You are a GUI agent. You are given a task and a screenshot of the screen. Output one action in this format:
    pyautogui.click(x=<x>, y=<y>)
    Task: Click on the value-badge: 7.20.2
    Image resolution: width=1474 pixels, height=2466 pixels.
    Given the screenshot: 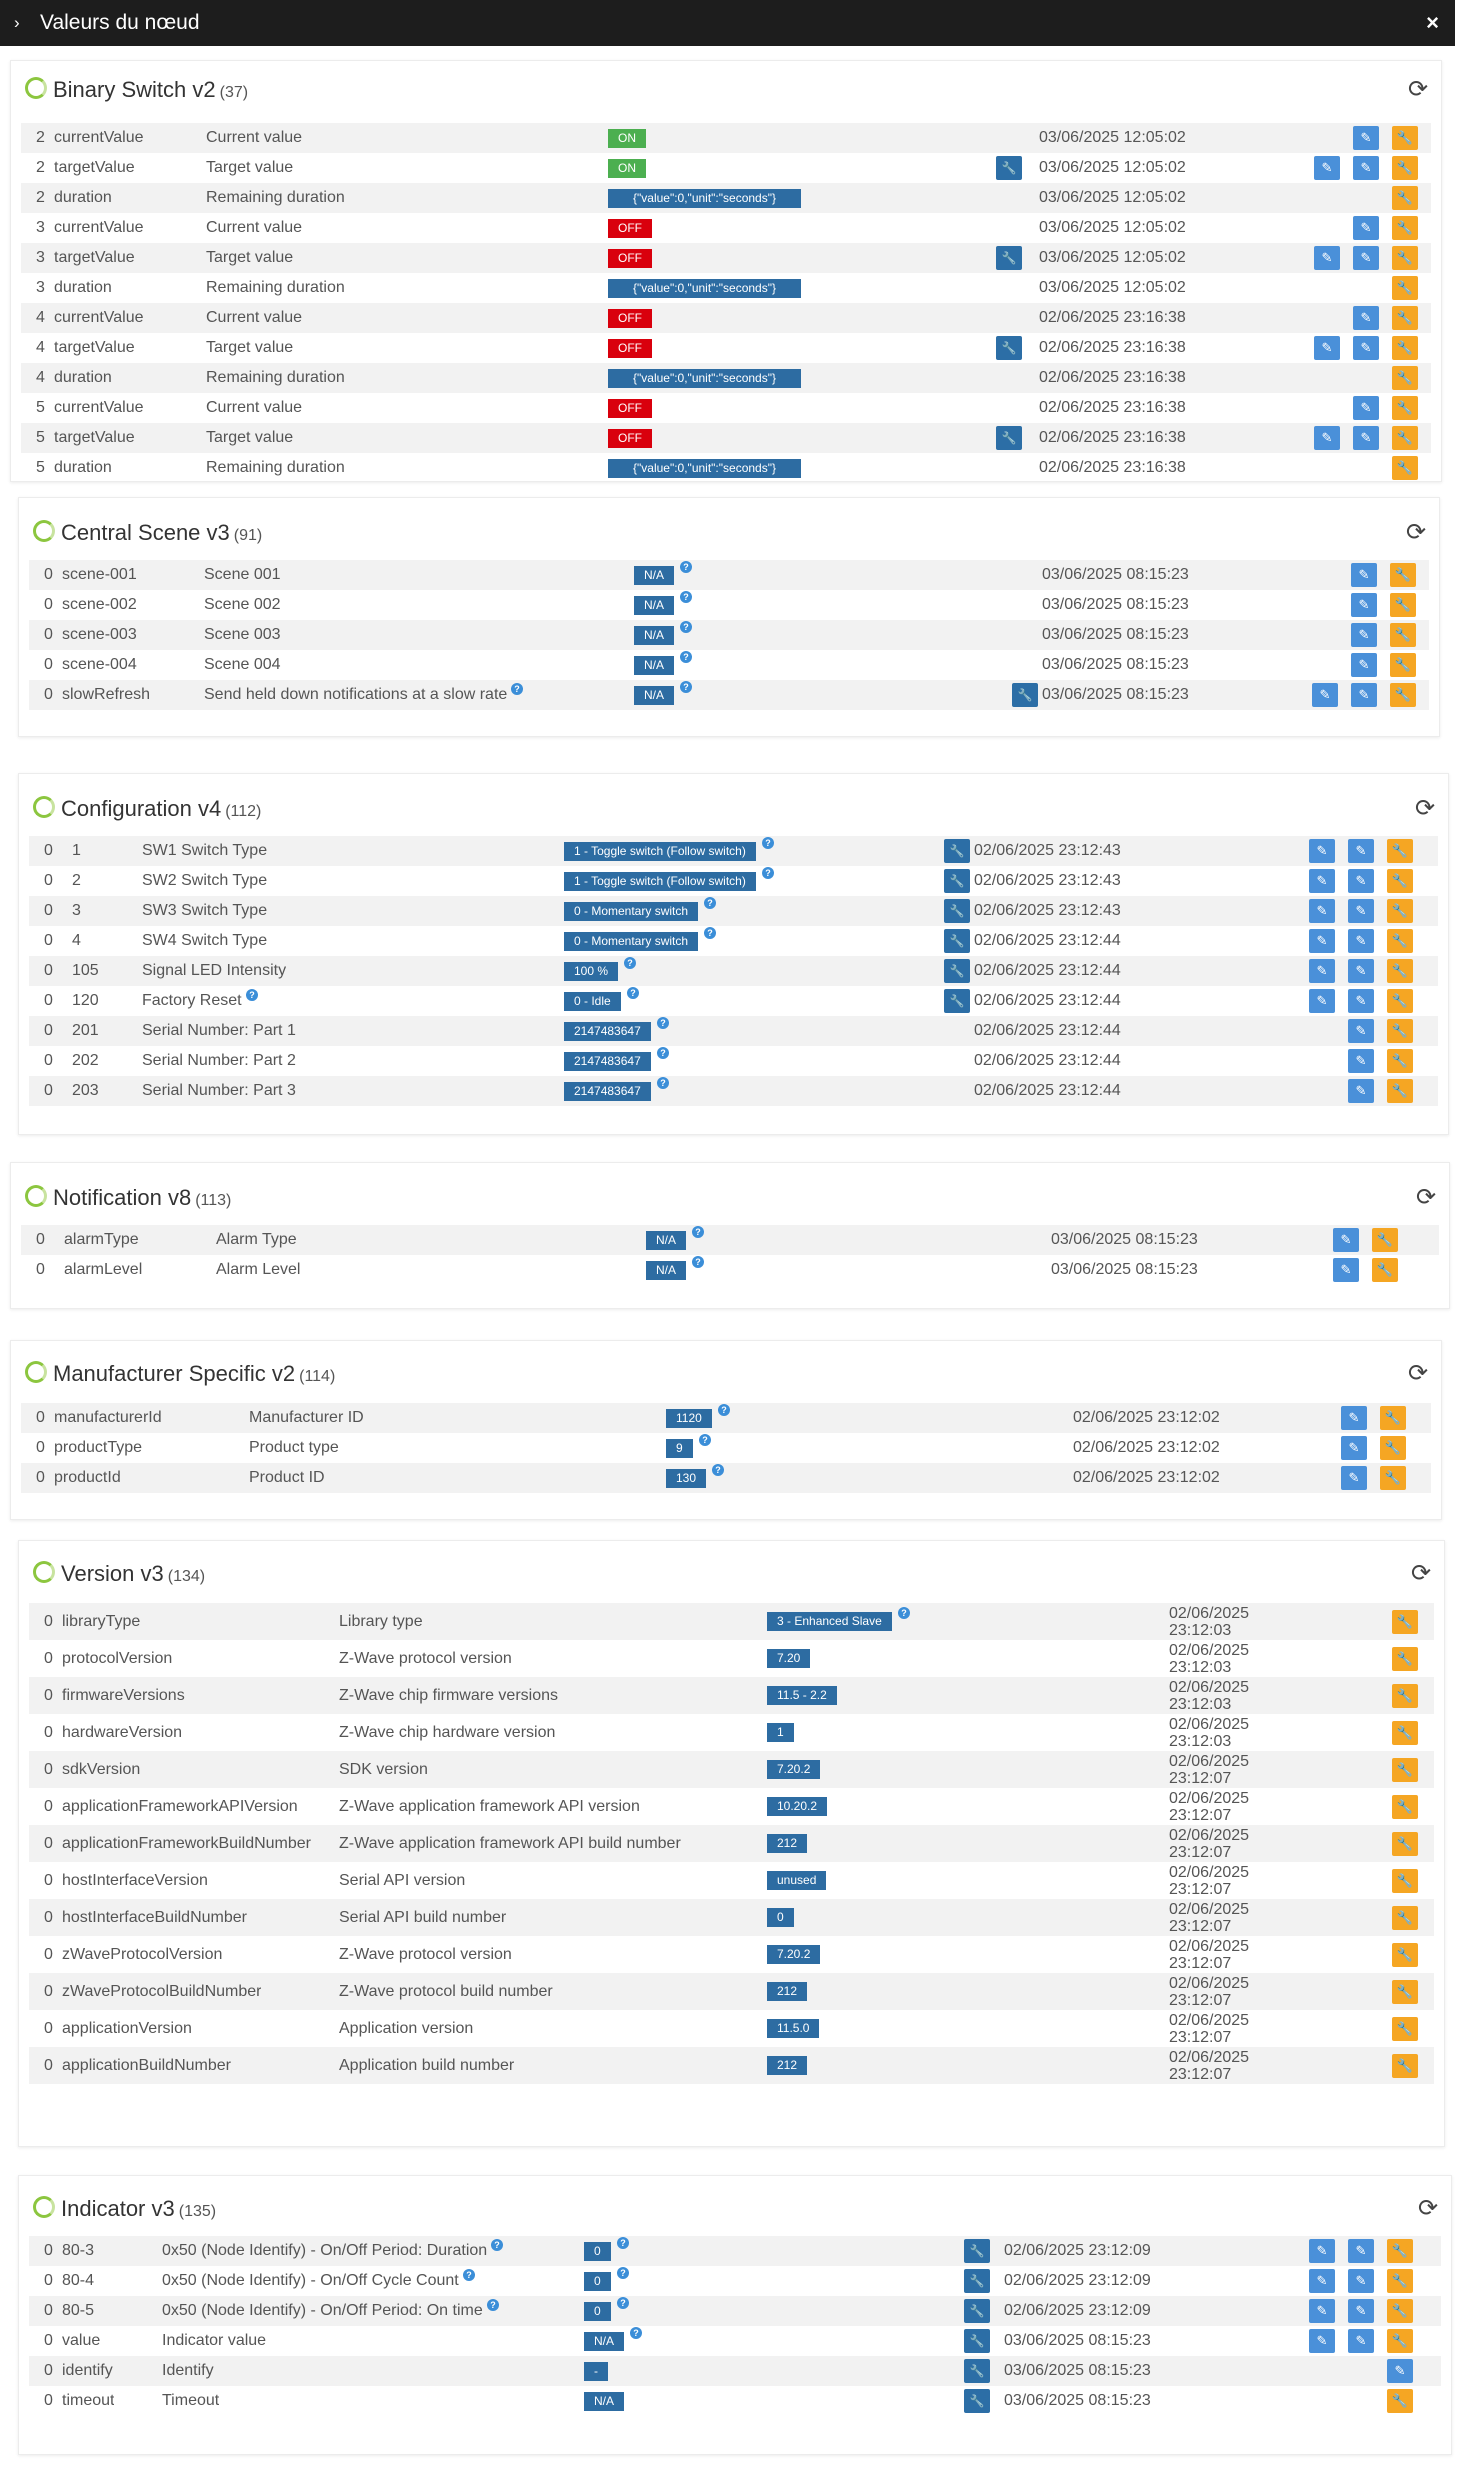 What is the action you would take?
    pyautogui.click(x=794, y=1769)
    